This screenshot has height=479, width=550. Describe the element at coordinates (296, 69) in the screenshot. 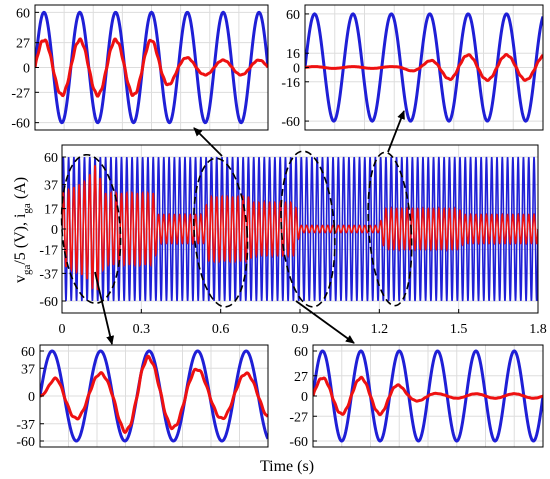

I see `tr-ytick-label: 0` at that location.